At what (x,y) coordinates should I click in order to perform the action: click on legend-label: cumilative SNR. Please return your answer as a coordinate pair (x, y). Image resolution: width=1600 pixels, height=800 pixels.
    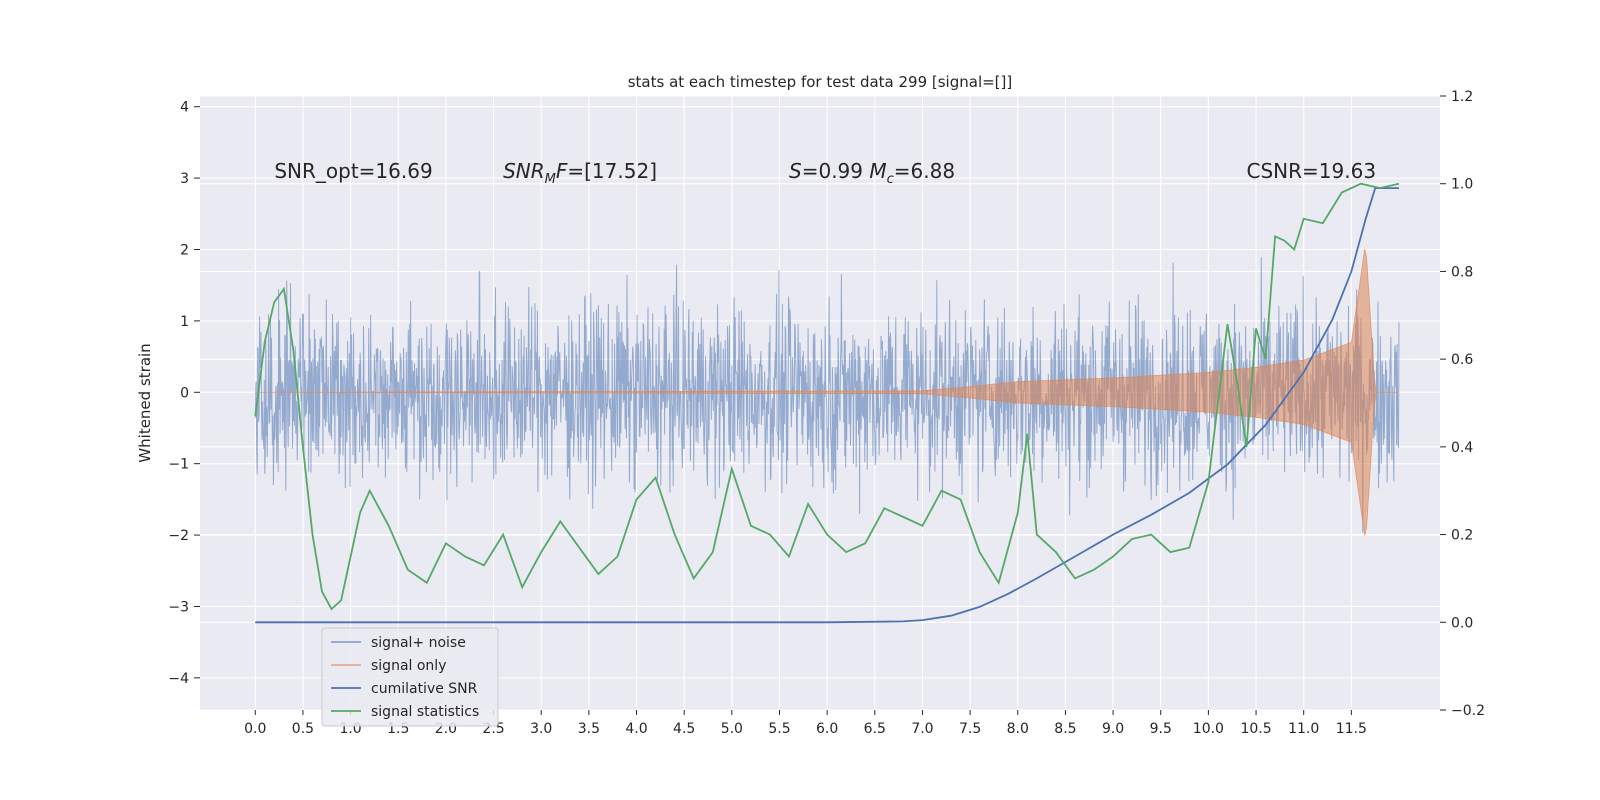
    Looking at the image, I should click on (424, 689).